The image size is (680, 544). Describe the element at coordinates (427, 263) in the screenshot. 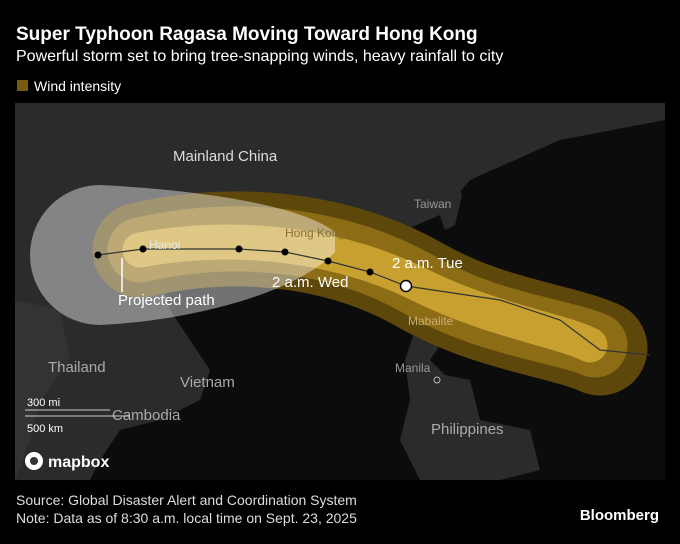

I see `label: 2 a.m. Tue` at that location.